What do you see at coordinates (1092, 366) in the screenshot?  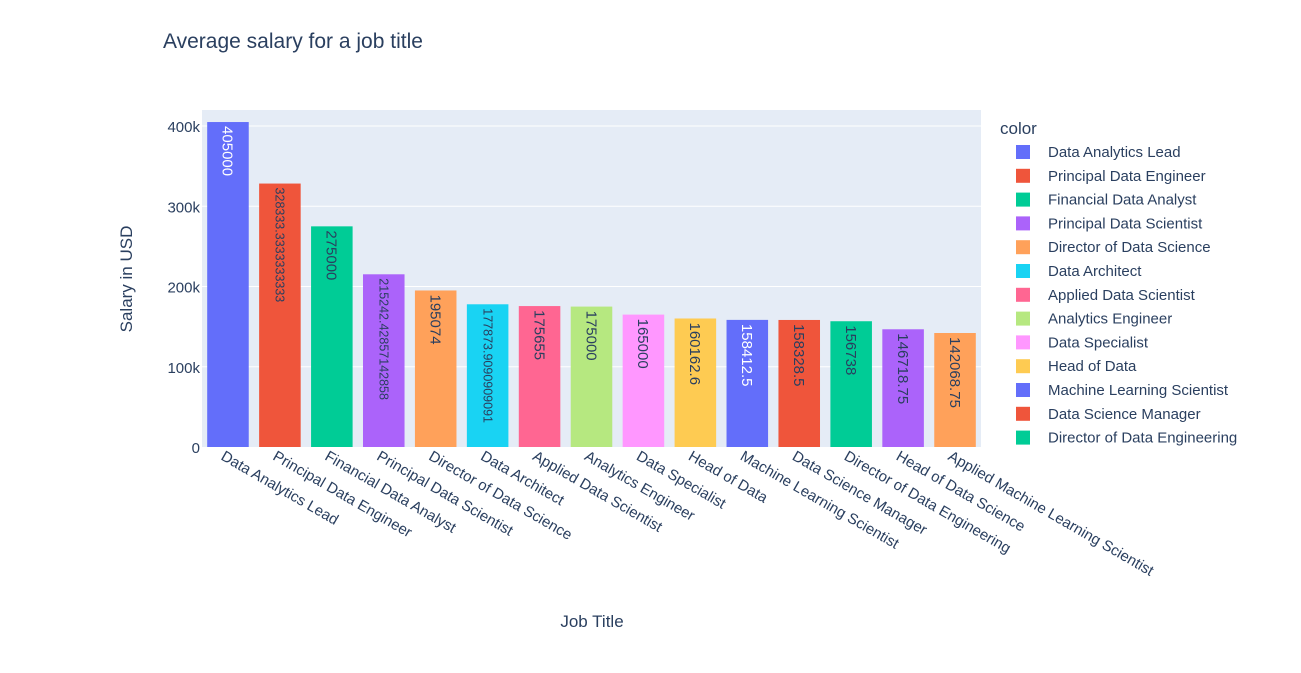 I see `legend-item-label: Head of Data` at bounding box center [1092, 366].